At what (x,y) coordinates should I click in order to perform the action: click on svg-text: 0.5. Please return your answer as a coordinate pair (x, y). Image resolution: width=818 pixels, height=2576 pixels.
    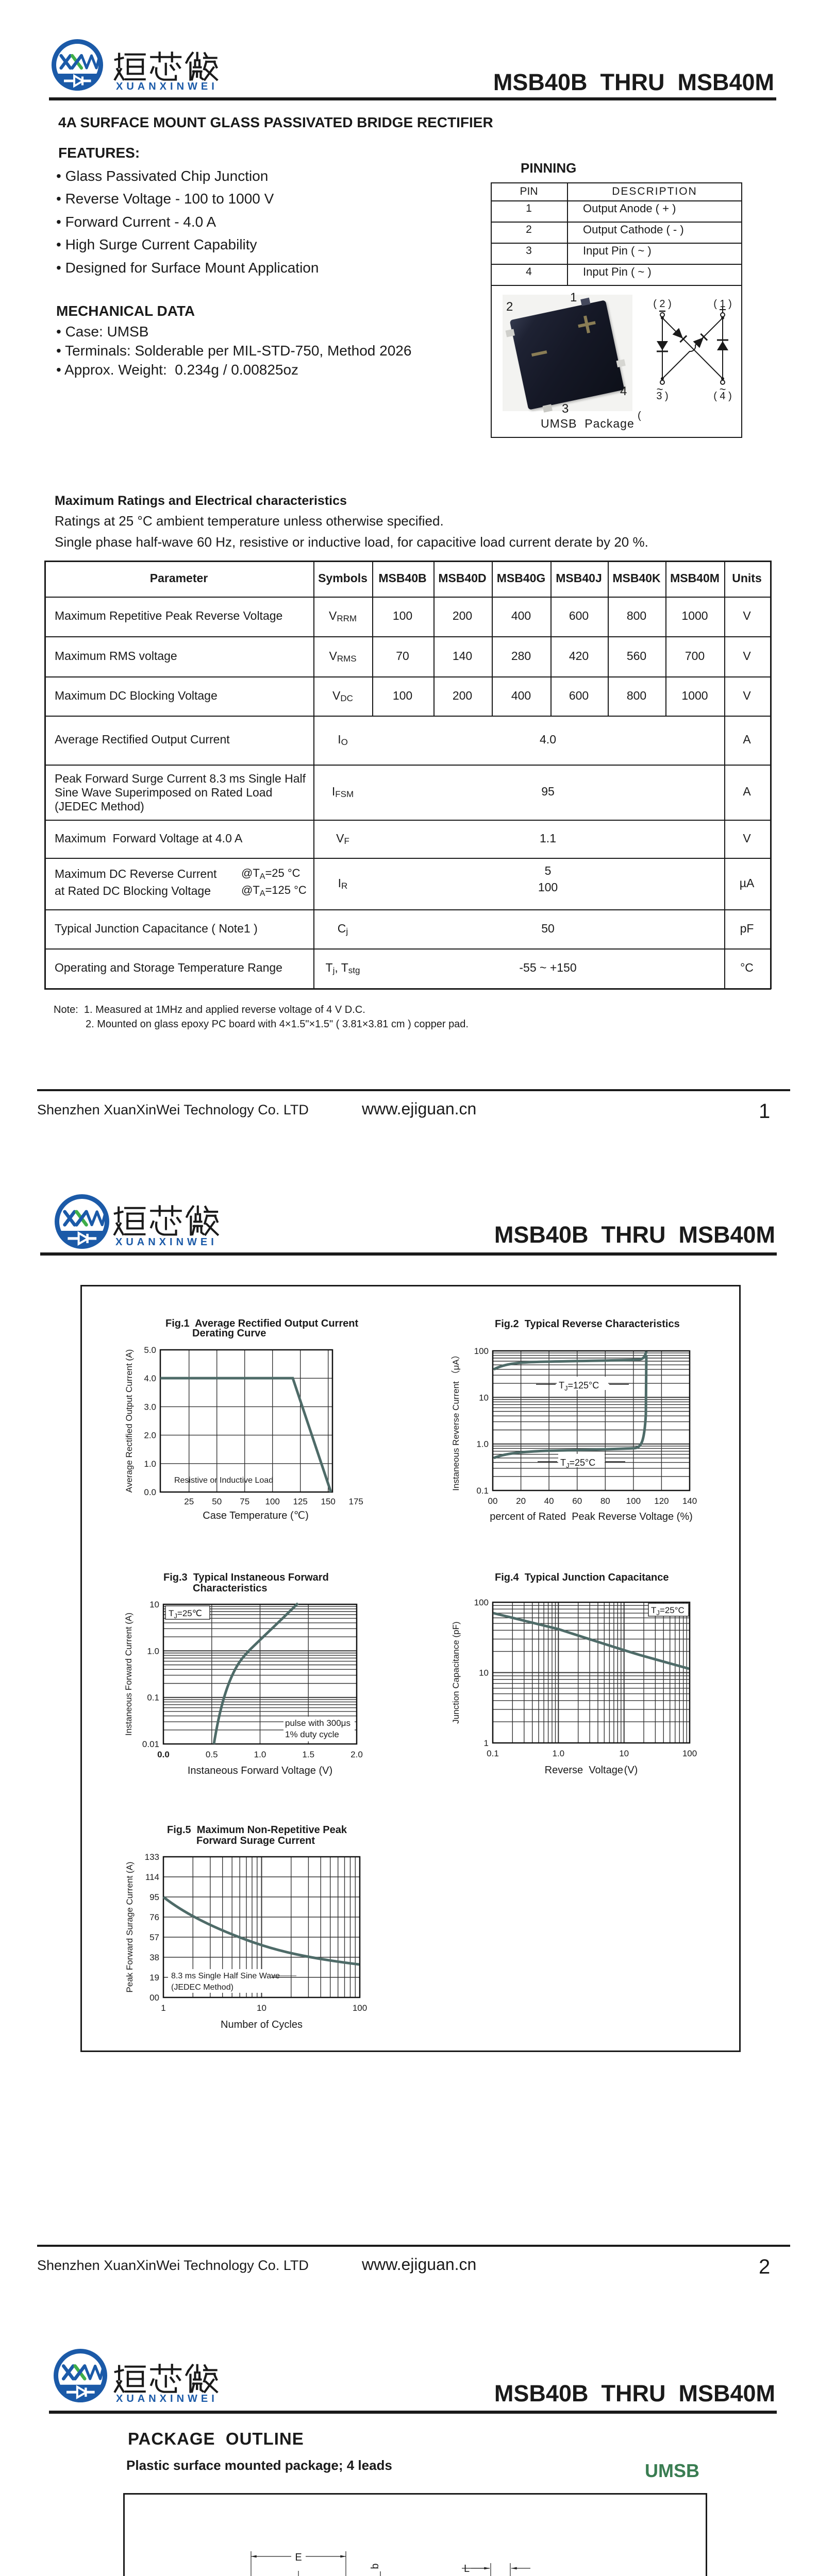
    Looking at the image, I should click on (212, 1754).